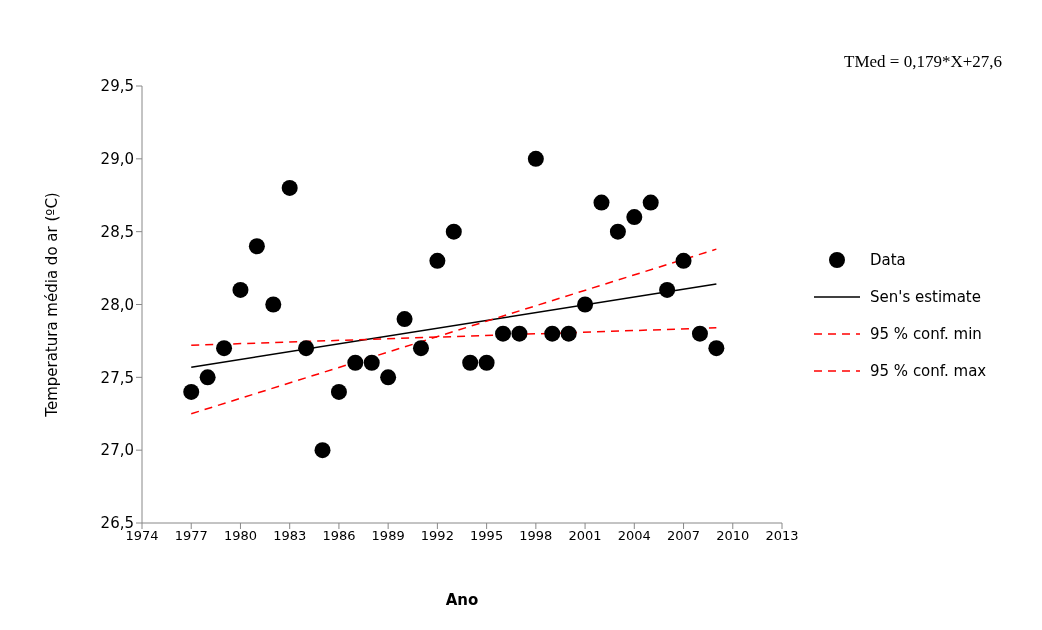 This screenshot has height=630, width=1042. Describe the element at coordinates (733, 536) in the screenshot. I see `x-tick-label: 2010` at that location.